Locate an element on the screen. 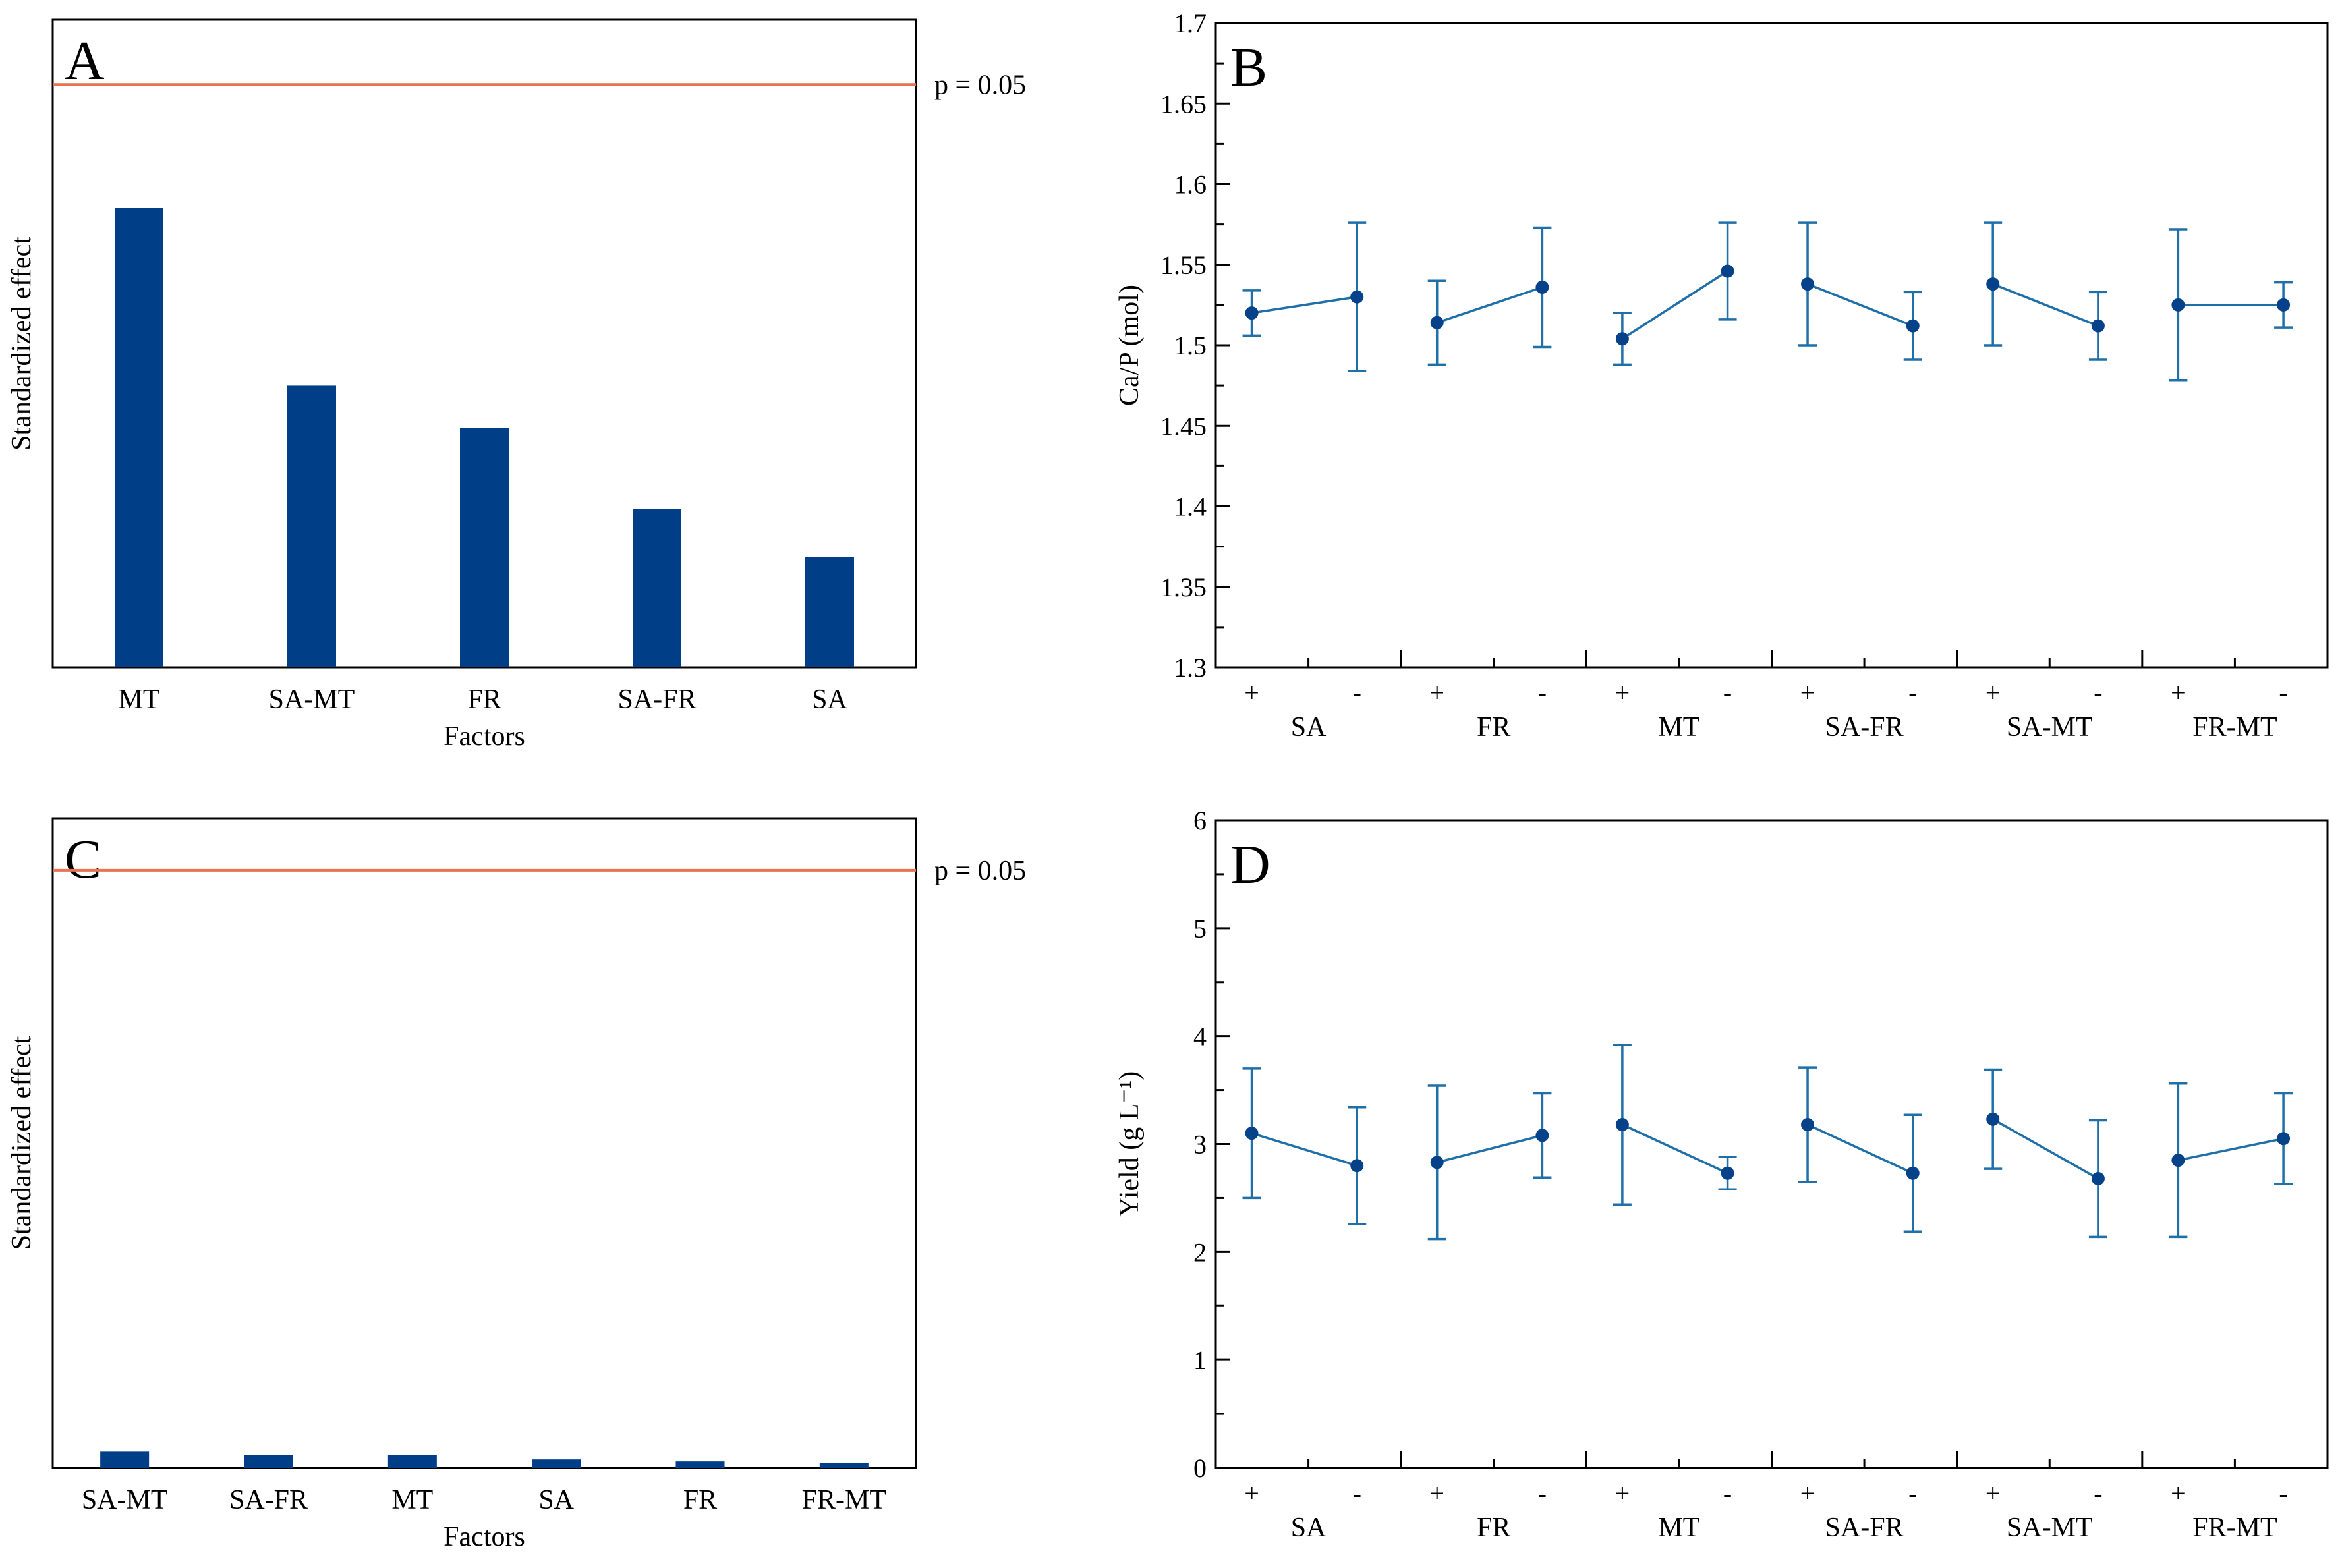 This screenshot has width=2342, height=1568. y-tick-label: 2 is located at coordinates (1200, 1252).